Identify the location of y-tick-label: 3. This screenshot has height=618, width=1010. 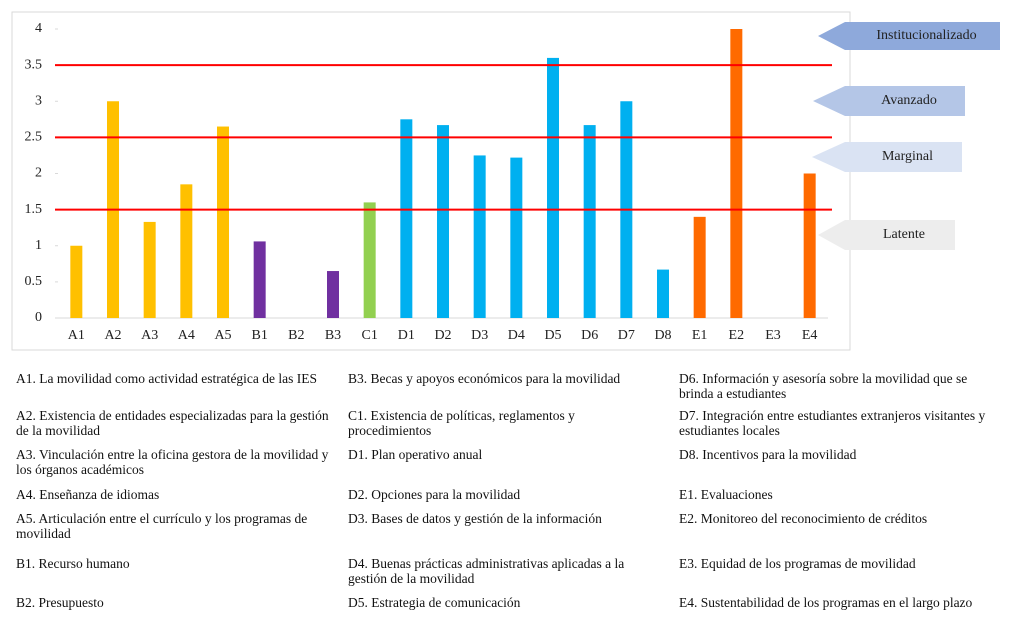
(38, 100).